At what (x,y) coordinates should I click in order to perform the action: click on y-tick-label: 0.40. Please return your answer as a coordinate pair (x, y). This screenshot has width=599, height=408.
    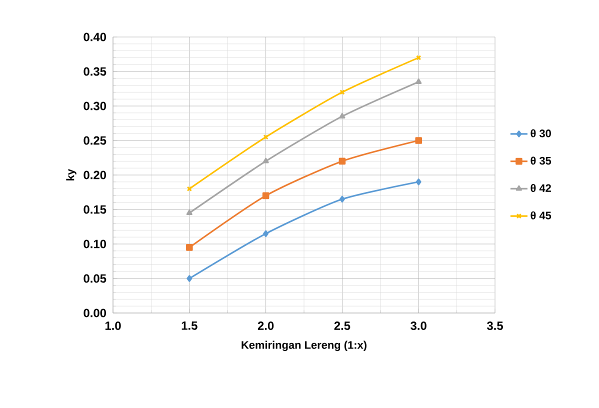
    Looking at the image, I should click on (95, 37).